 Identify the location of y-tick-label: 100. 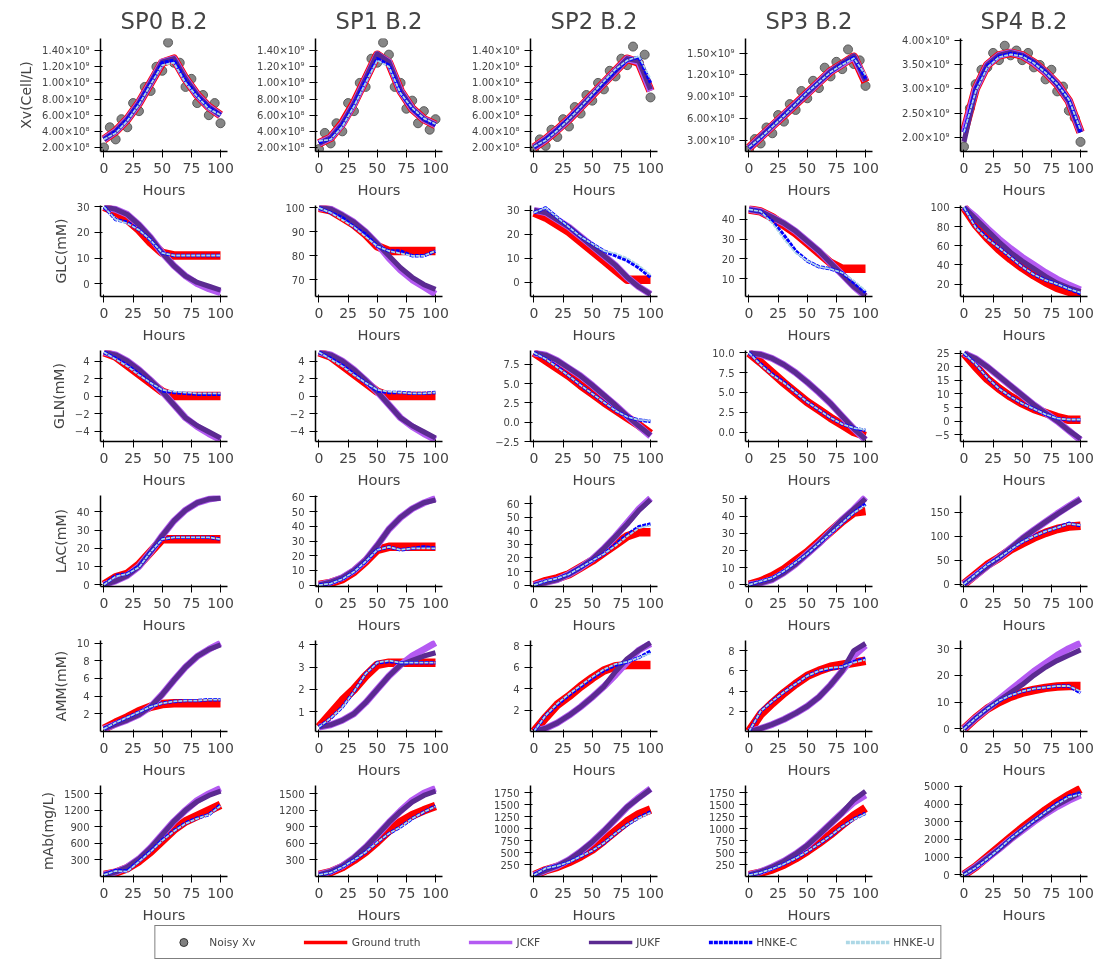
(940, 537).